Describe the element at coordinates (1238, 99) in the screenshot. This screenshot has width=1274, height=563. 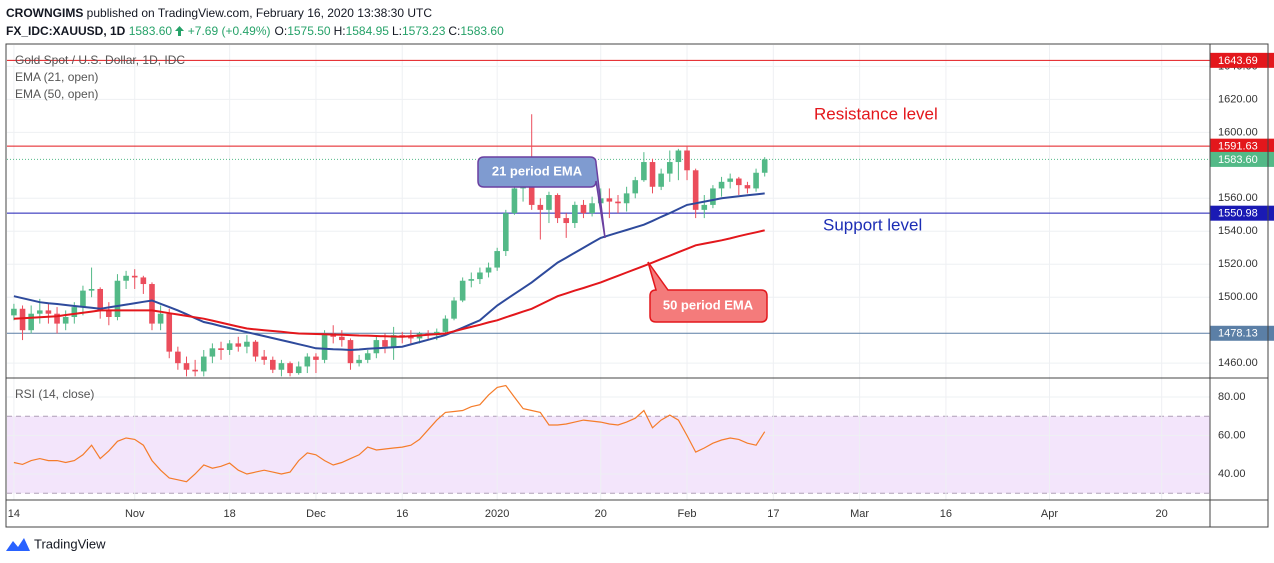
I see `y-tick-label: 1620.00` at that location.